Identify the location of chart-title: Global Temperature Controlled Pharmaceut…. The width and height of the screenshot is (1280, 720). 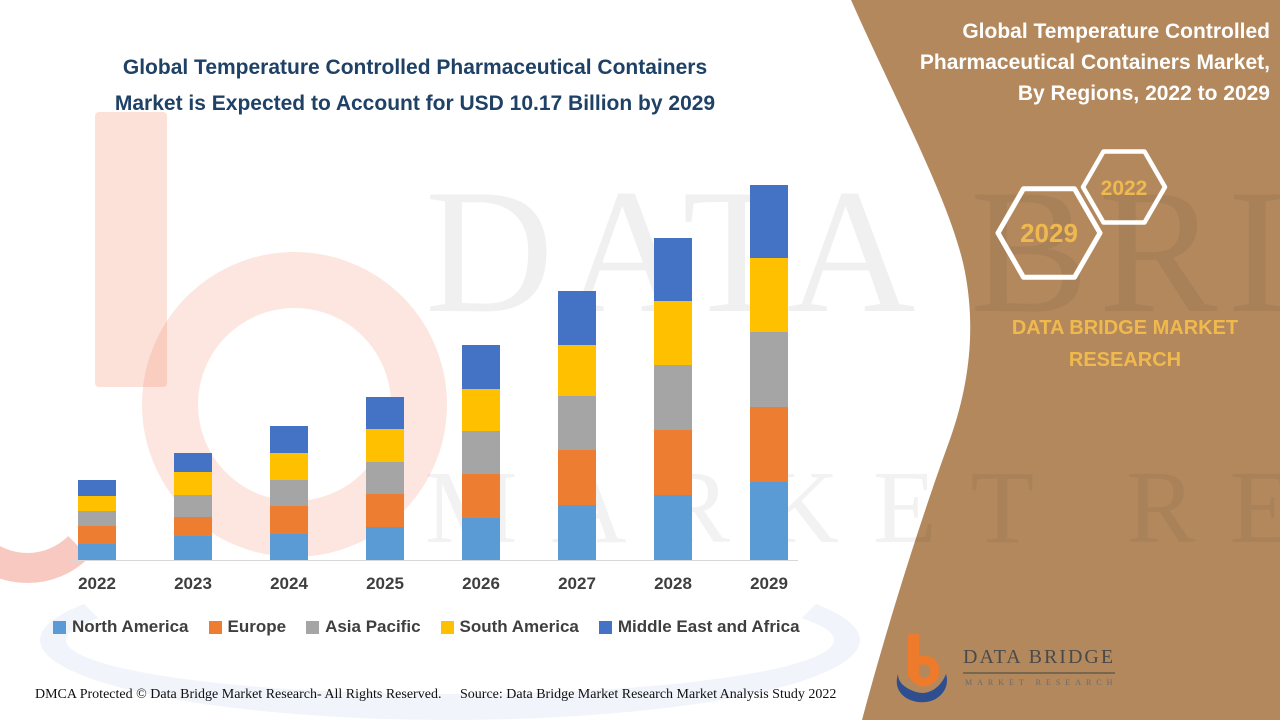
(415, 85).